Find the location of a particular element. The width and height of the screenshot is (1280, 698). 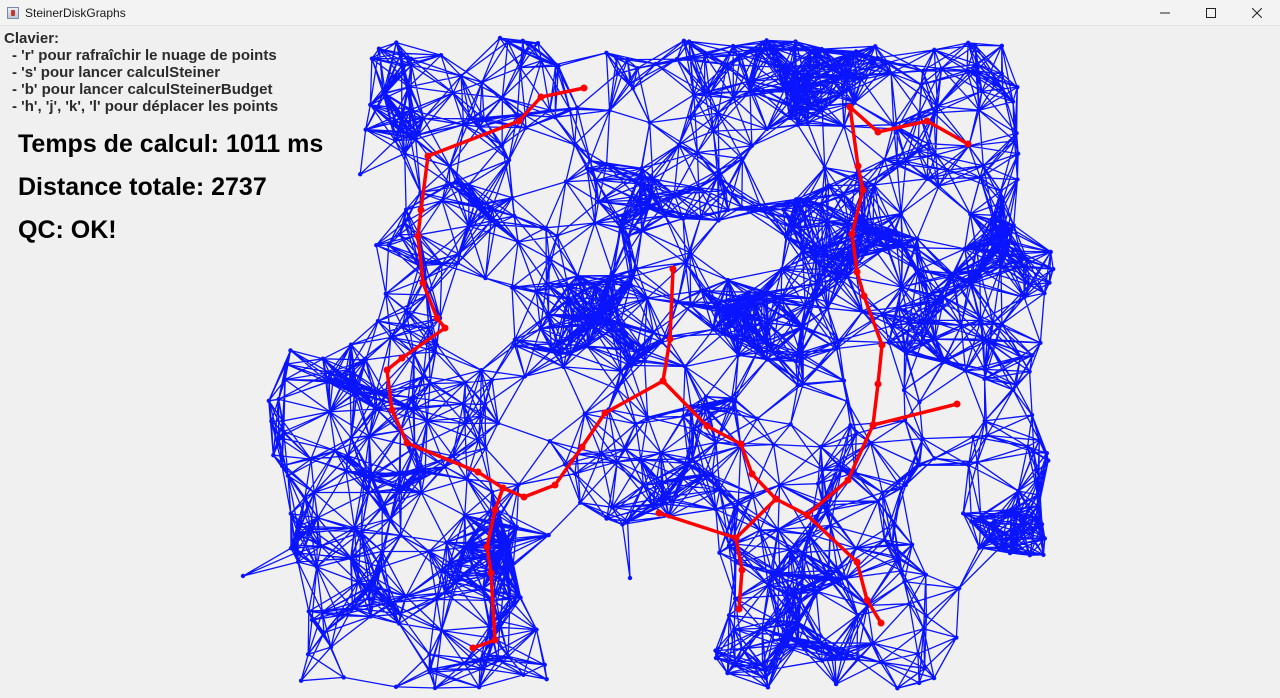

window-title: SteinerDiskGraphs is located at coordinates (75, 12).